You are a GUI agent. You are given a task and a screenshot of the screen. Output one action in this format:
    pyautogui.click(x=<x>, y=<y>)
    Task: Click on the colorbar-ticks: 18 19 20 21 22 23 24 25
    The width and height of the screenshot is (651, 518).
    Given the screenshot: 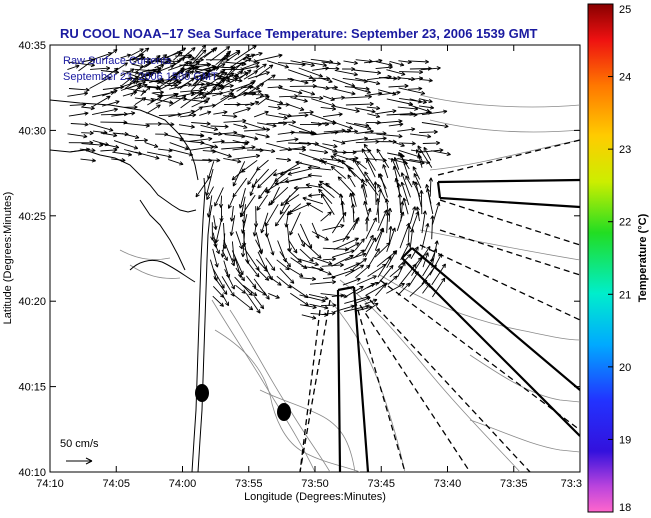 What is the action you would take?
    pyautogui.click(x=619, y=258)
    